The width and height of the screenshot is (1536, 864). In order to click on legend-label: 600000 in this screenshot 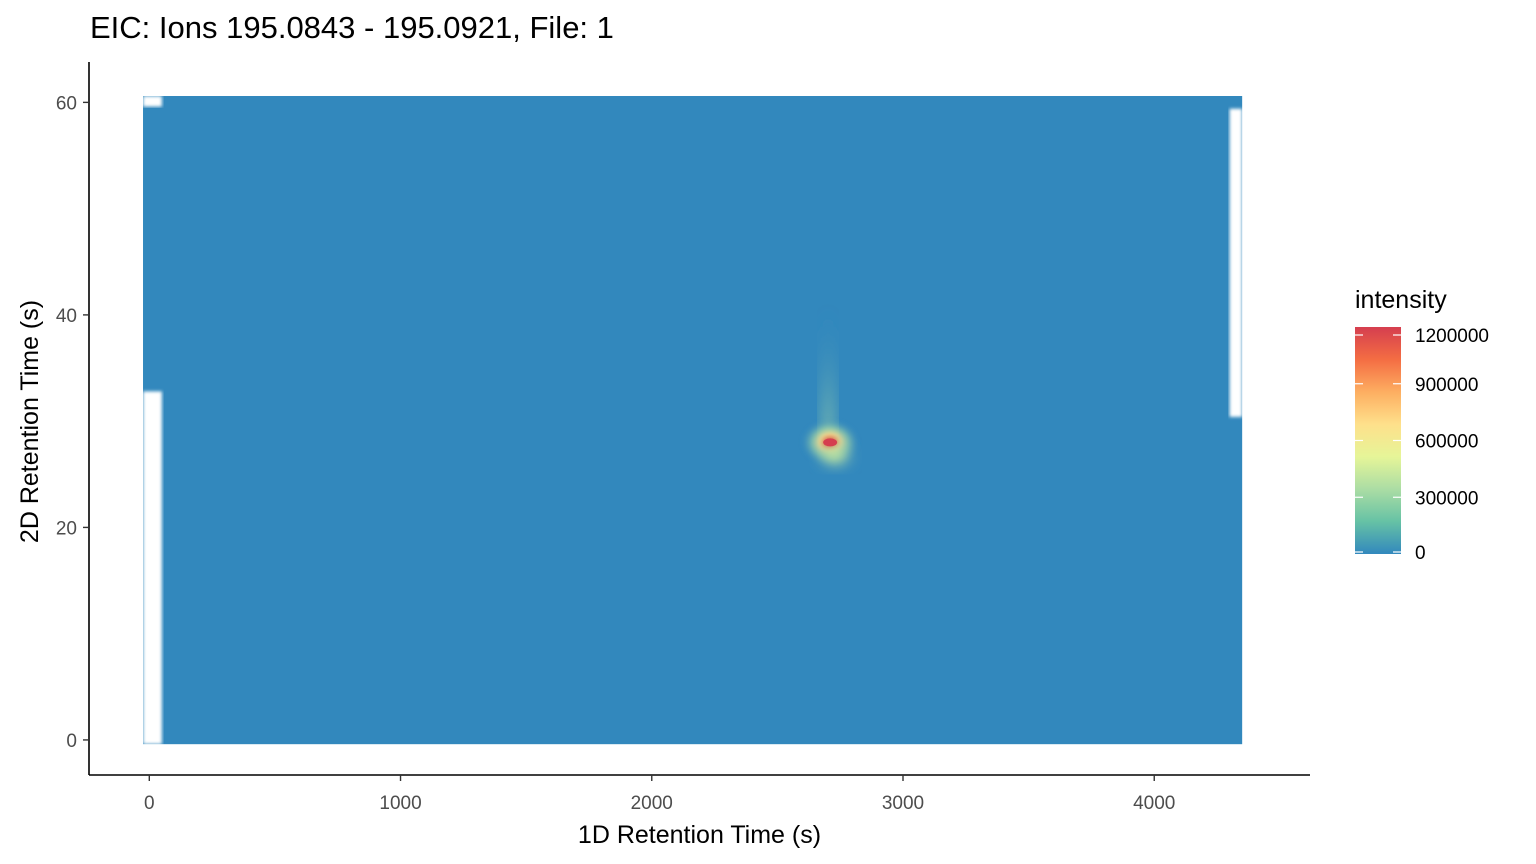, I will do `click(1446, 442)`.